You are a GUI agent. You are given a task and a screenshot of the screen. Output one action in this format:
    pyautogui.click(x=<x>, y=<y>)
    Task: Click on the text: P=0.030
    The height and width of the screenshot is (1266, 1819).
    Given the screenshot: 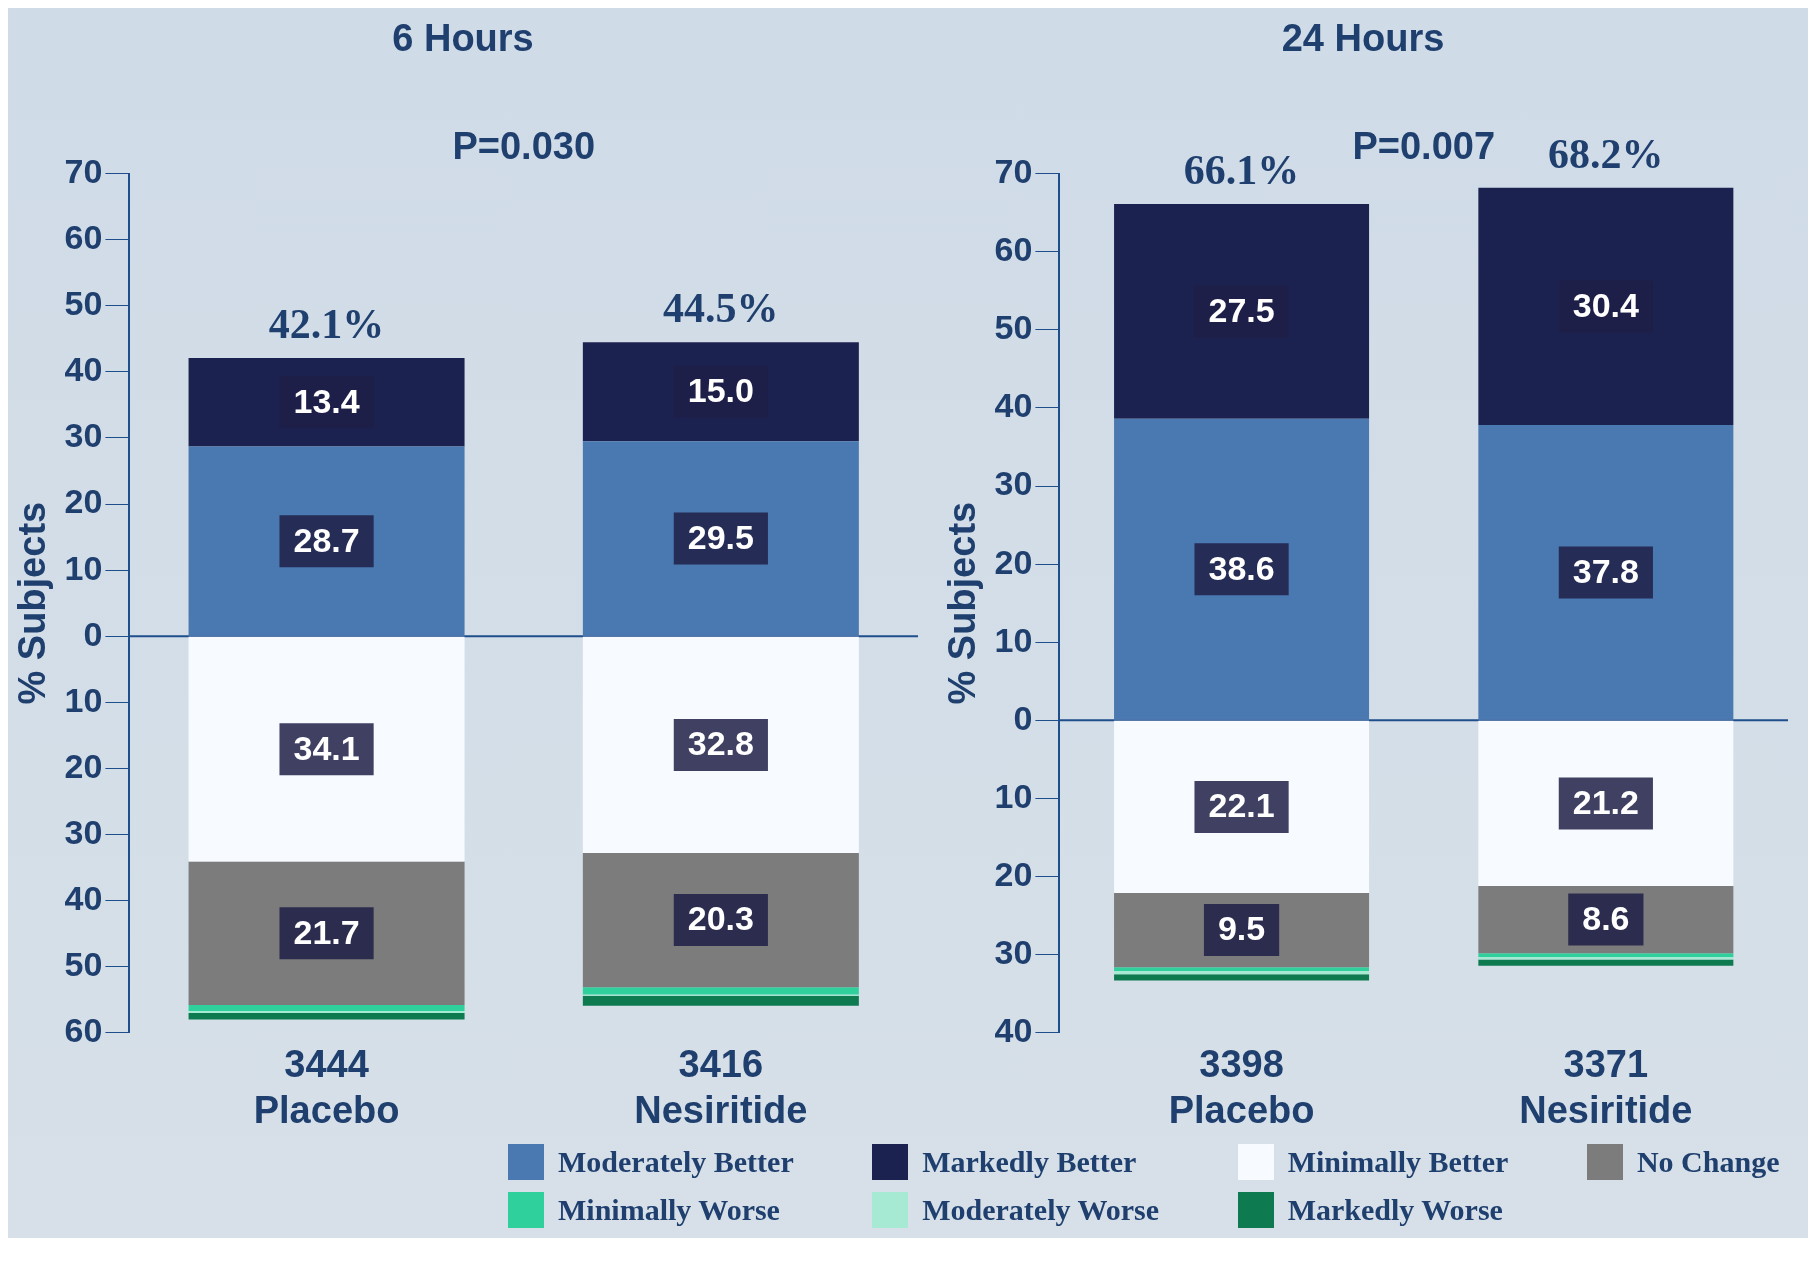 What is the action you would take?
    pyautogui.click(x=524, y=146)
    